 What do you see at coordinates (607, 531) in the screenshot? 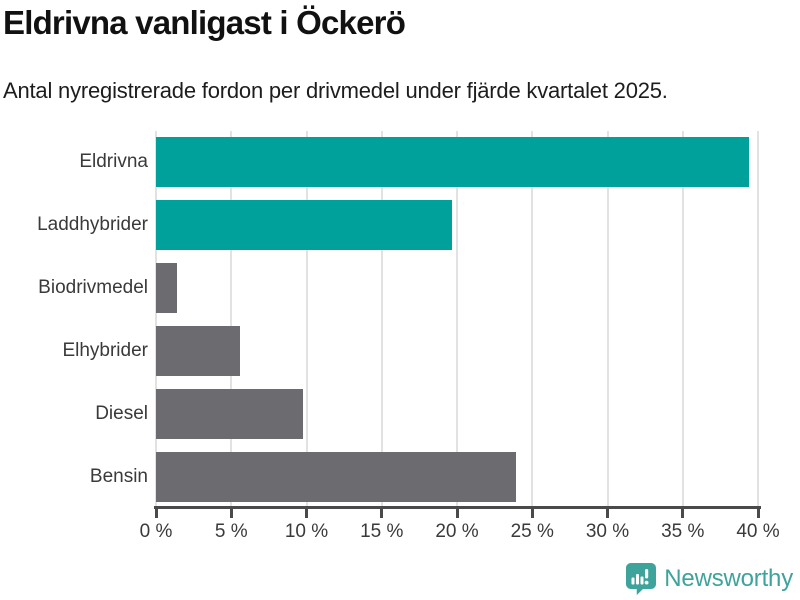
I see `axis-tick-label-30: 30 %` at bounding box center [607, 531].